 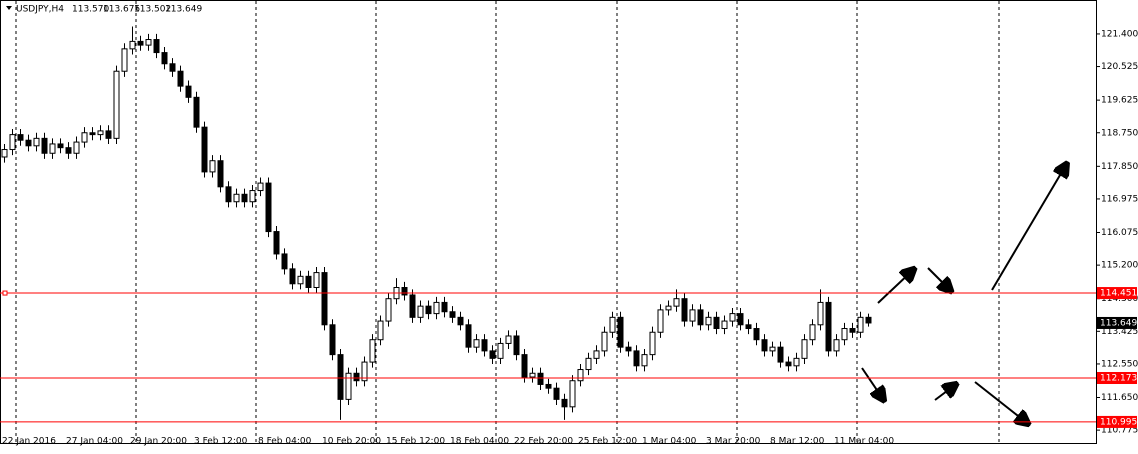 What do you see at coordinates (669, 442) in the screenshot?
I see `x-tick-label: 1 Mar 04:00` at bounding box center [669, 442].